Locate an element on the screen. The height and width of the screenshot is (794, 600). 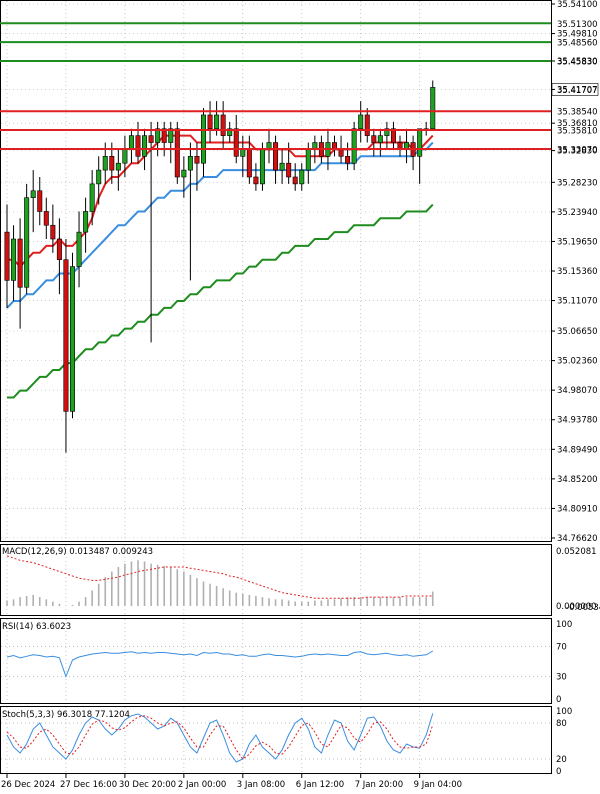
time-tick-label: 30 Dec 20:00 is located at coordinates (147, 785).